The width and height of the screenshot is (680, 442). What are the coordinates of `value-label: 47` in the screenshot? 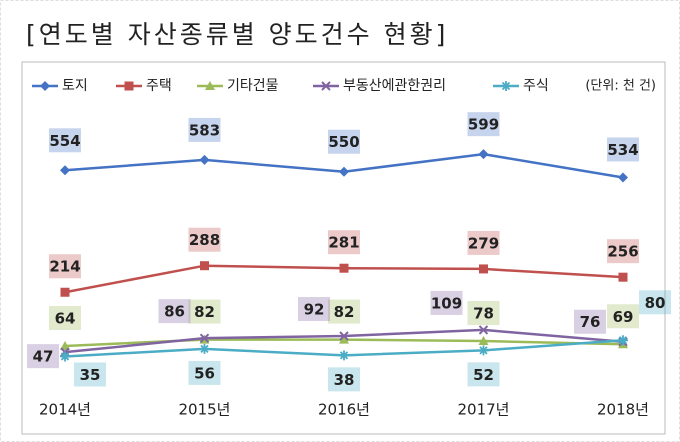 It's located at (43, 357).